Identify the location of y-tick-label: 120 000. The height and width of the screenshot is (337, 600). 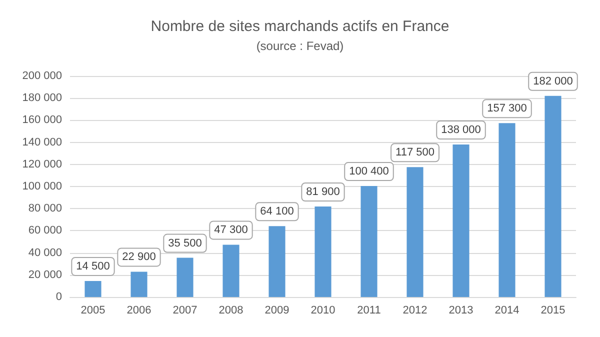
(42, 164).